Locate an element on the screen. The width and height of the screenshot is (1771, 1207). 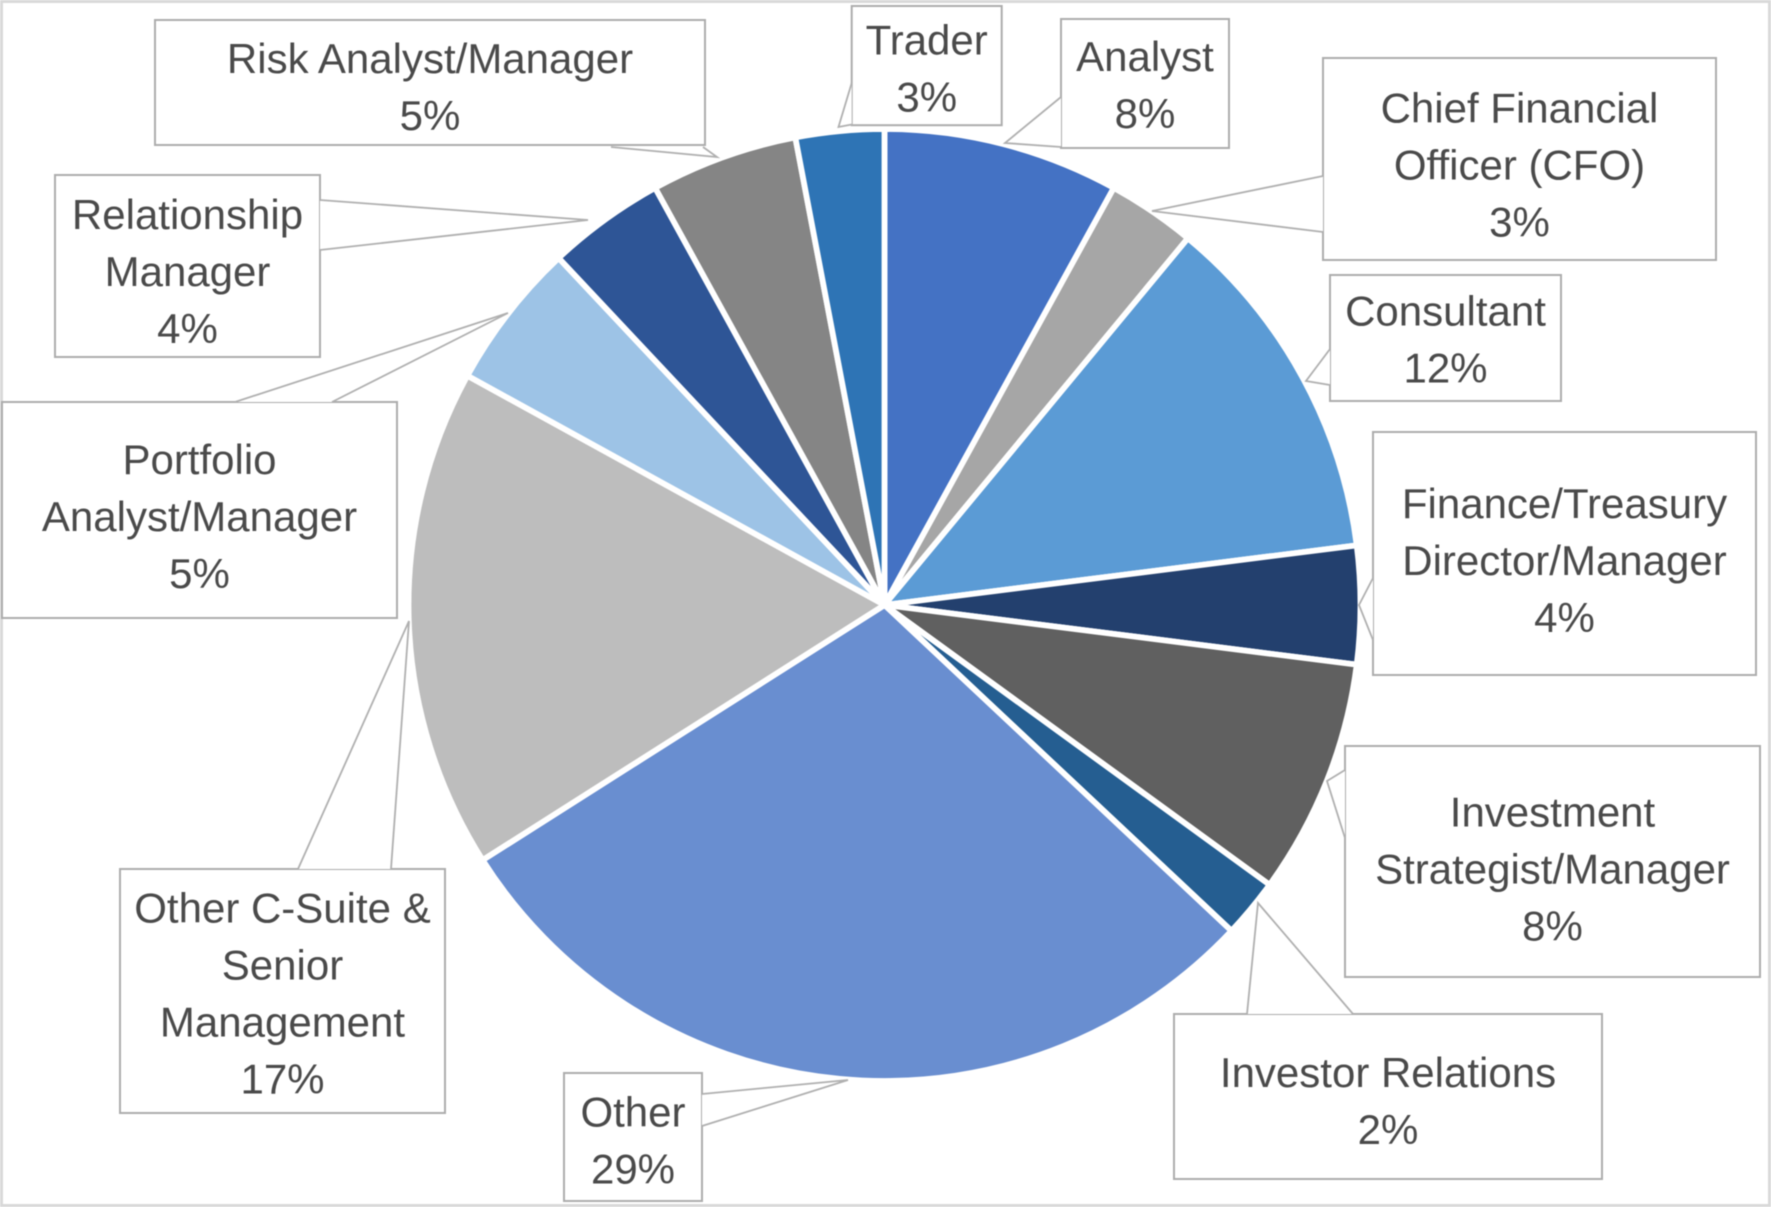
svg-text: Management is located at coordinates (282, 1022).